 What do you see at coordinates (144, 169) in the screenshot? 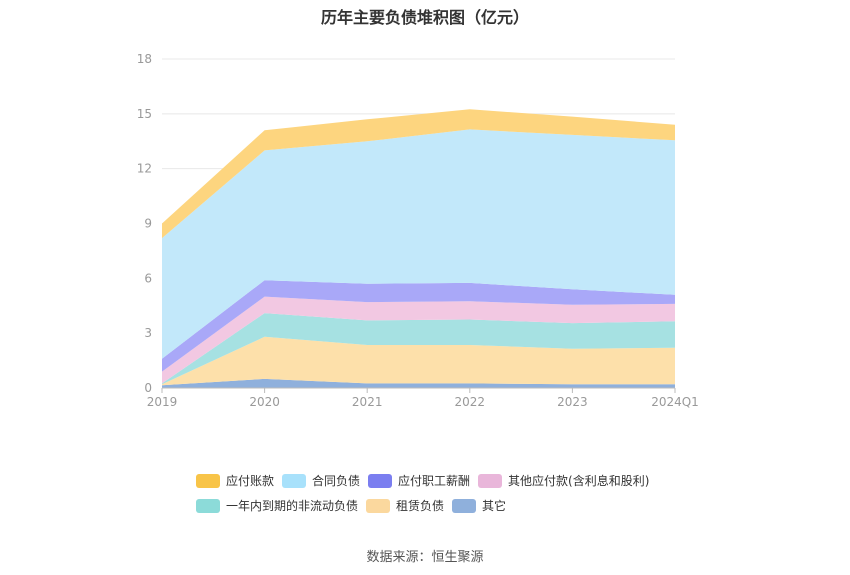
I see `y-tick-label: 12` at bounding box center [144, 169].